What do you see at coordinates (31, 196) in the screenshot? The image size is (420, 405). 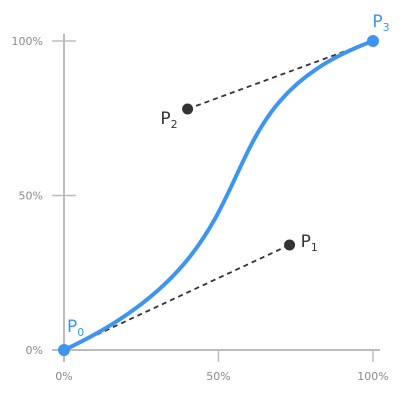 I see `y-tick-label-1: 50%` at bounding box center [31, 196].